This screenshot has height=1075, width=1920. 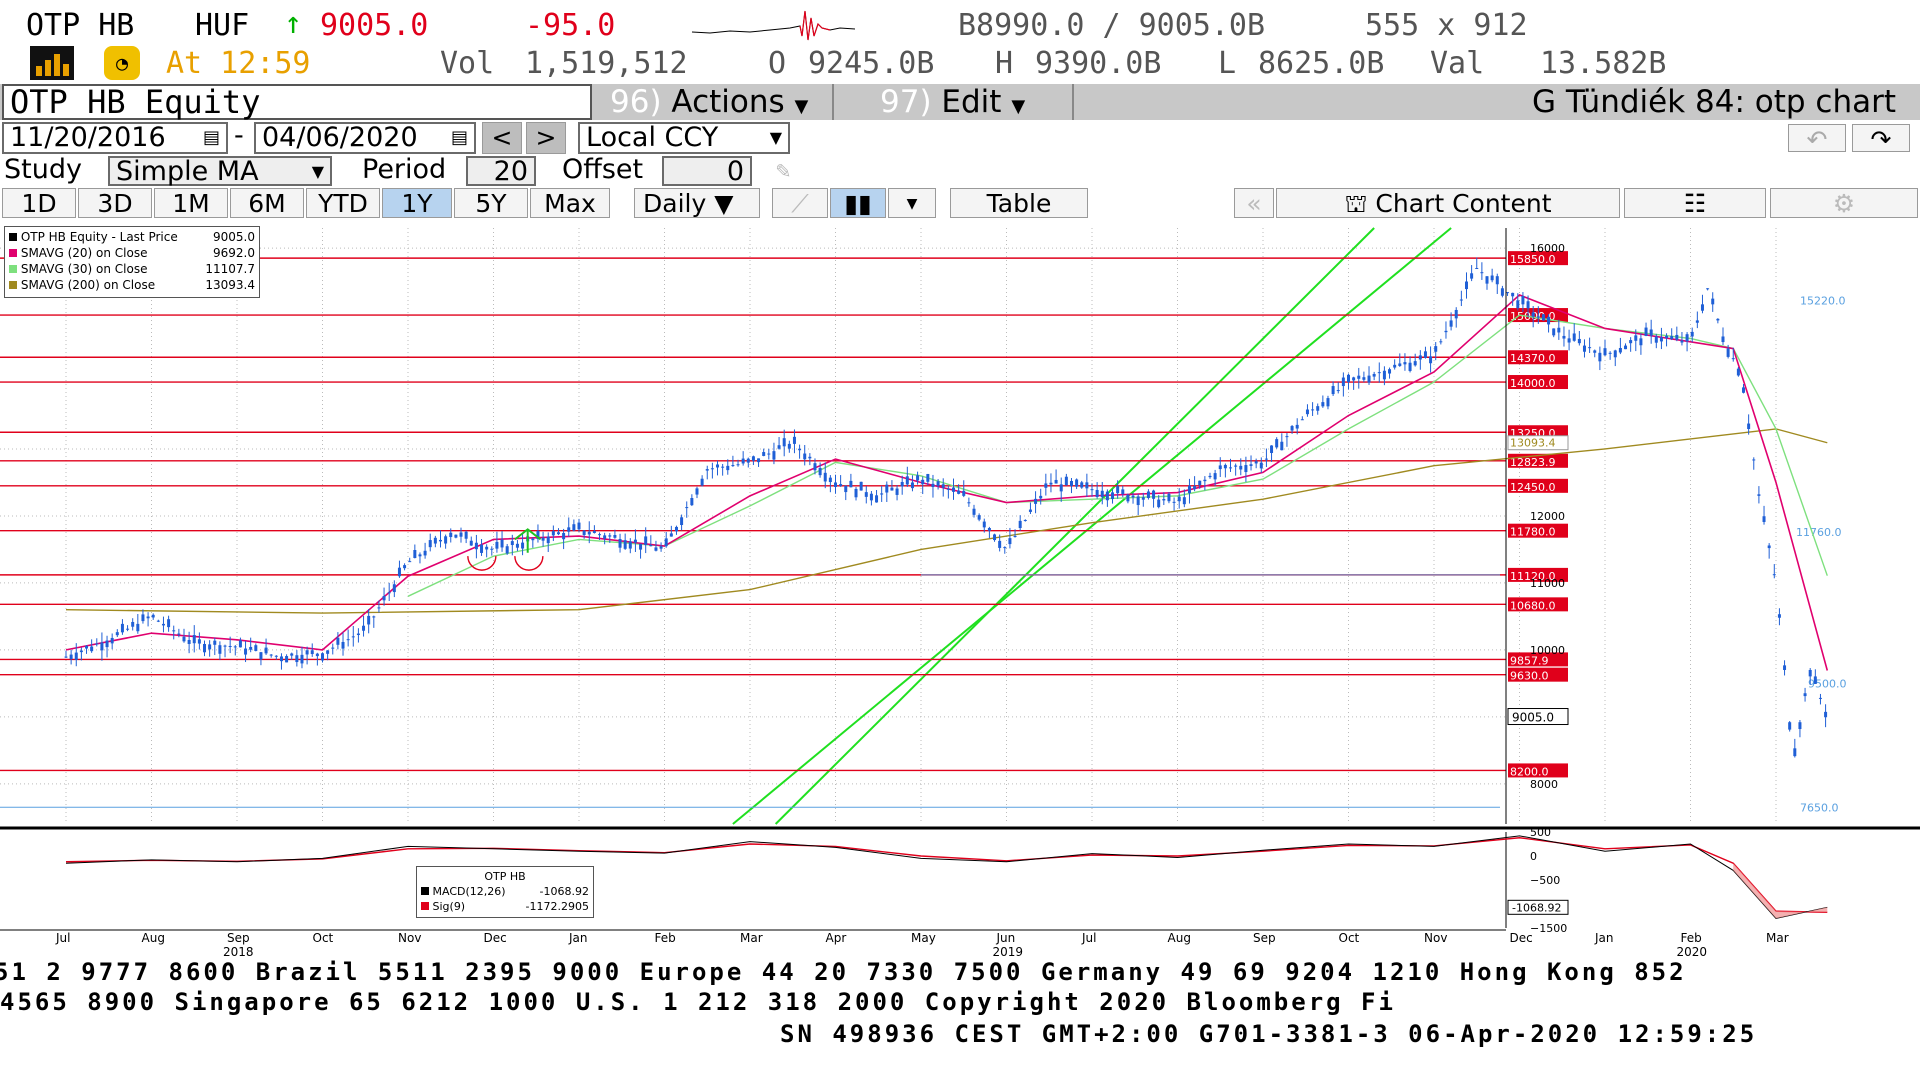 I want to click on currency-select: Local CCY ▼, so click(x=684, y=138).